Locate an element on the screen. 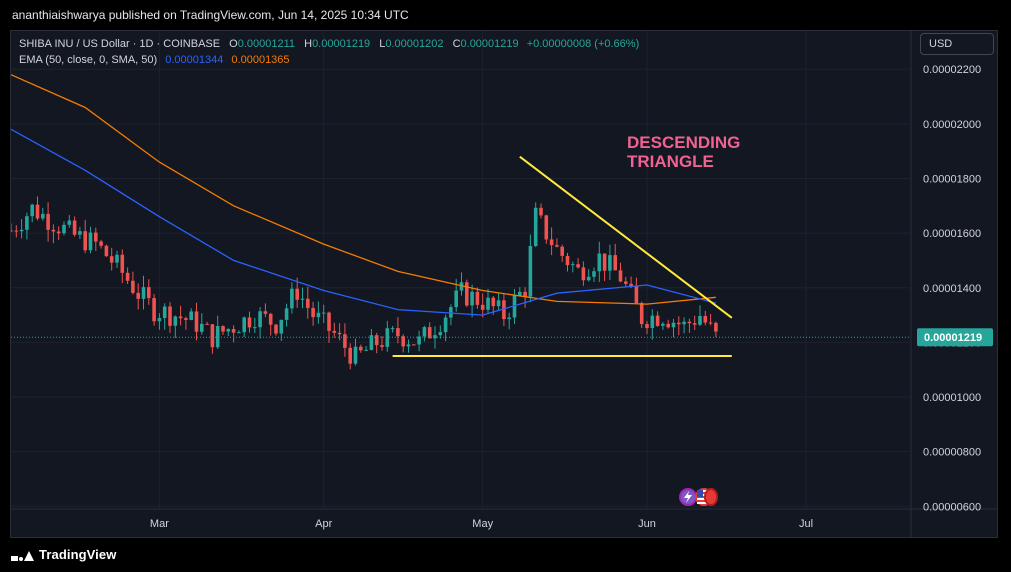 The width and height of the screenshot is (1011, 572). time-tick-label: Mar is located at coordinates (159, 524).